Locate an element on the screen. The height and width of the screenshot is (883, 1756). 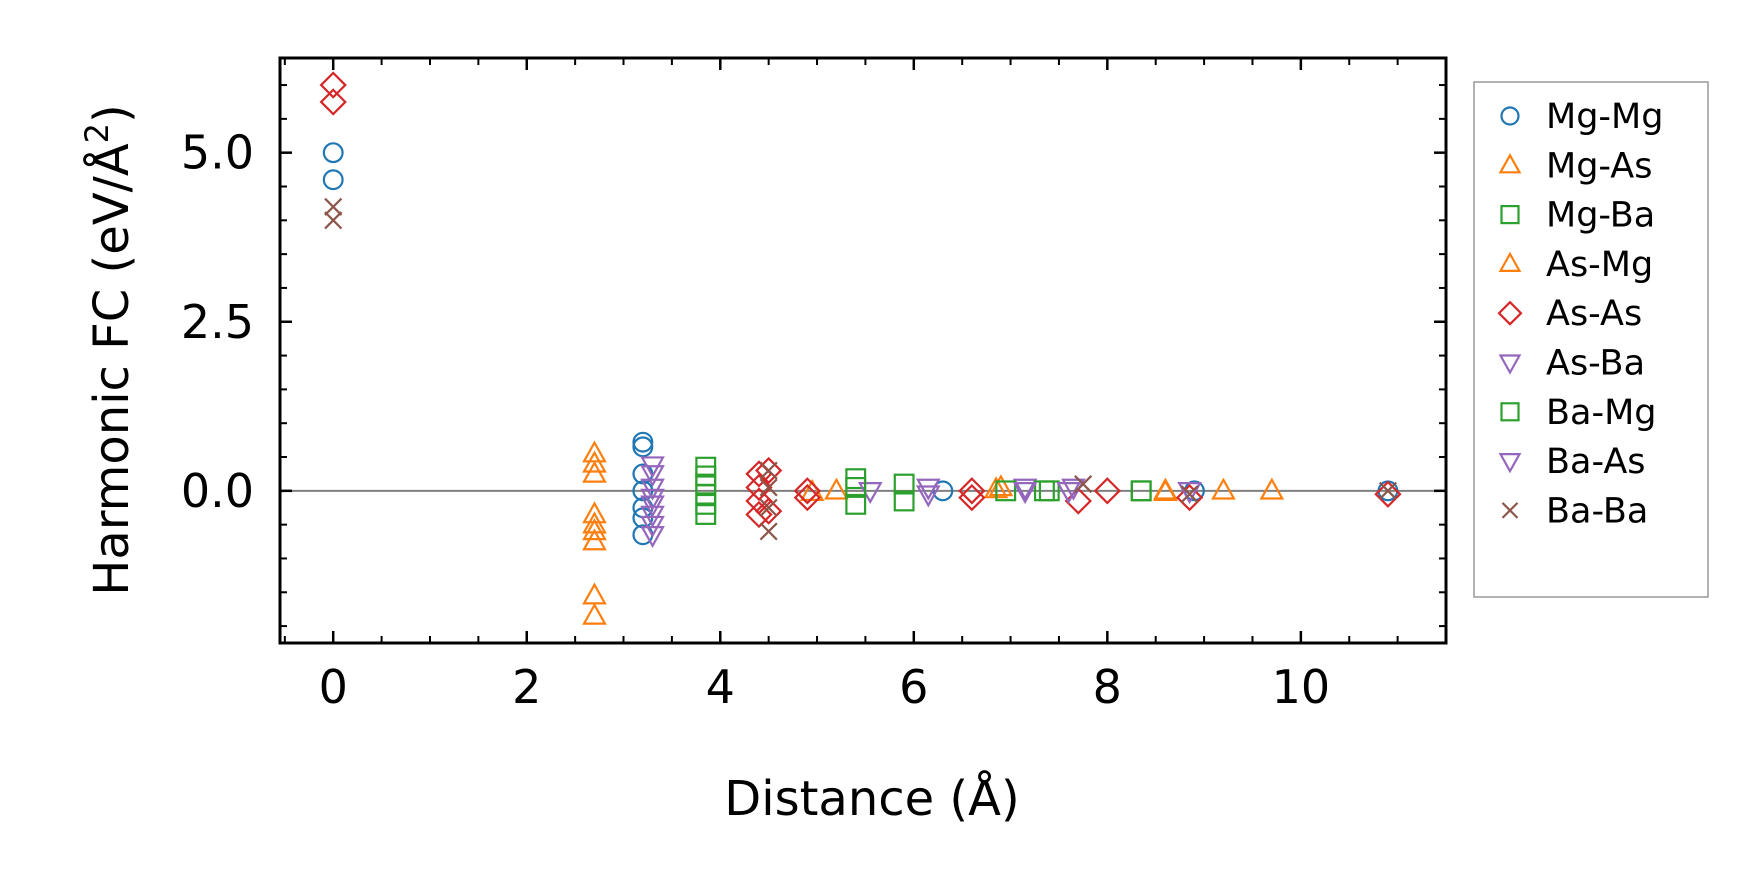
x-tick-label: 6 is located at coordinates (913, 687).